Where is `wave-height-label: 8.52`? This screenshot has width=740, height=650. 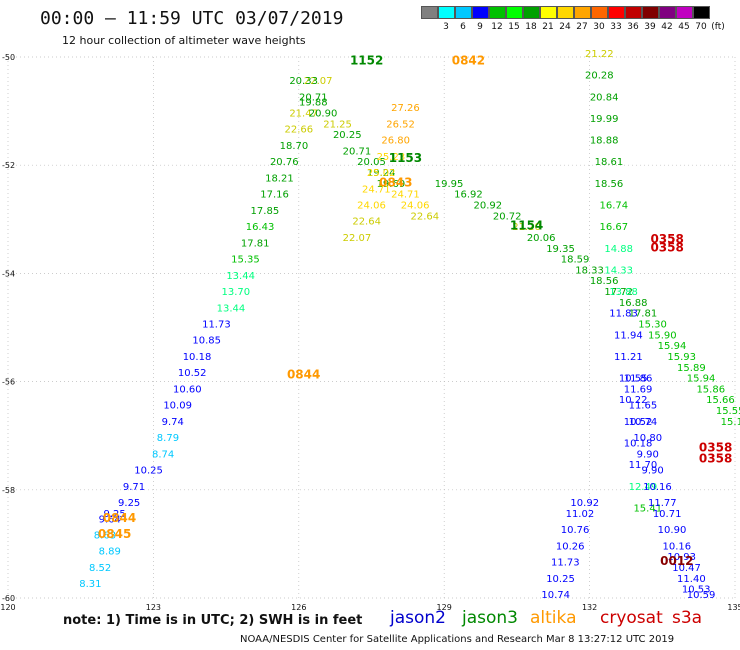
wave-height-label: 8.52 is located at coordinates (100, 568).